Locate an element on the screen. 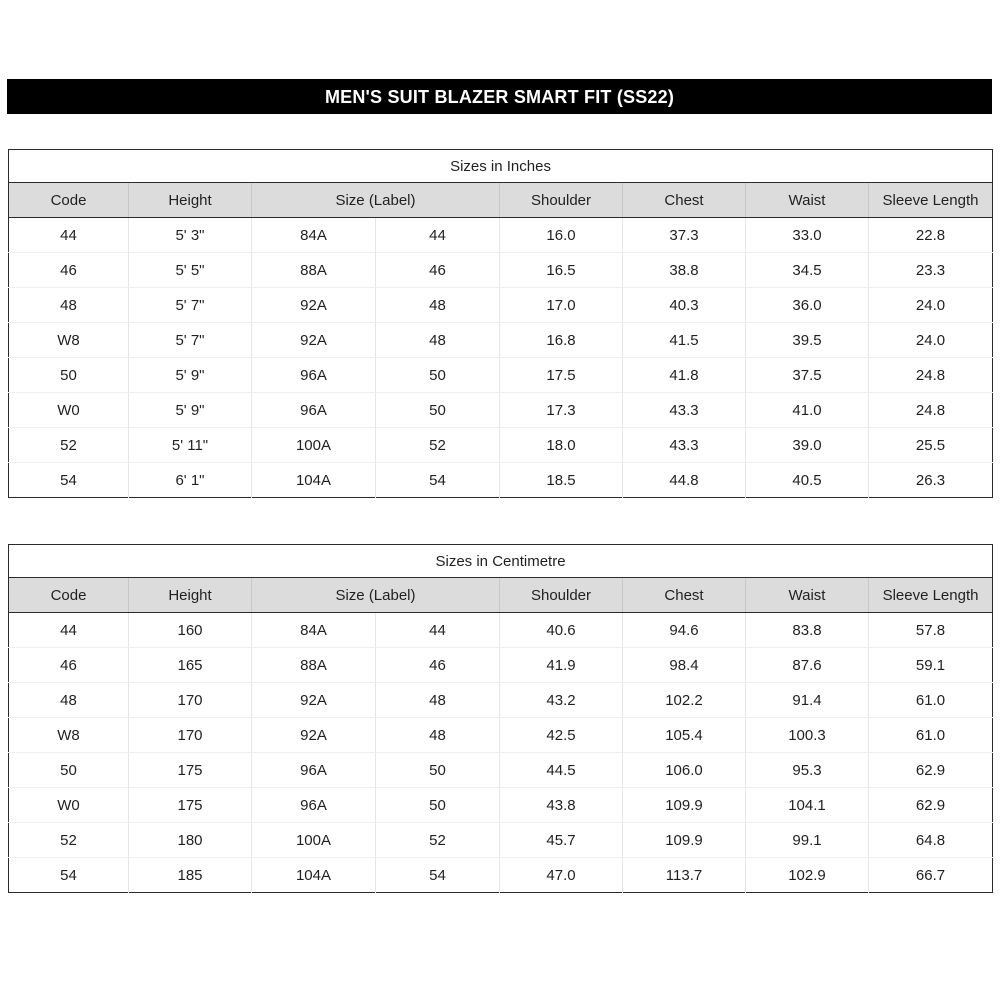  cell-waist: 39.5 is located at coordinates (807, 340).